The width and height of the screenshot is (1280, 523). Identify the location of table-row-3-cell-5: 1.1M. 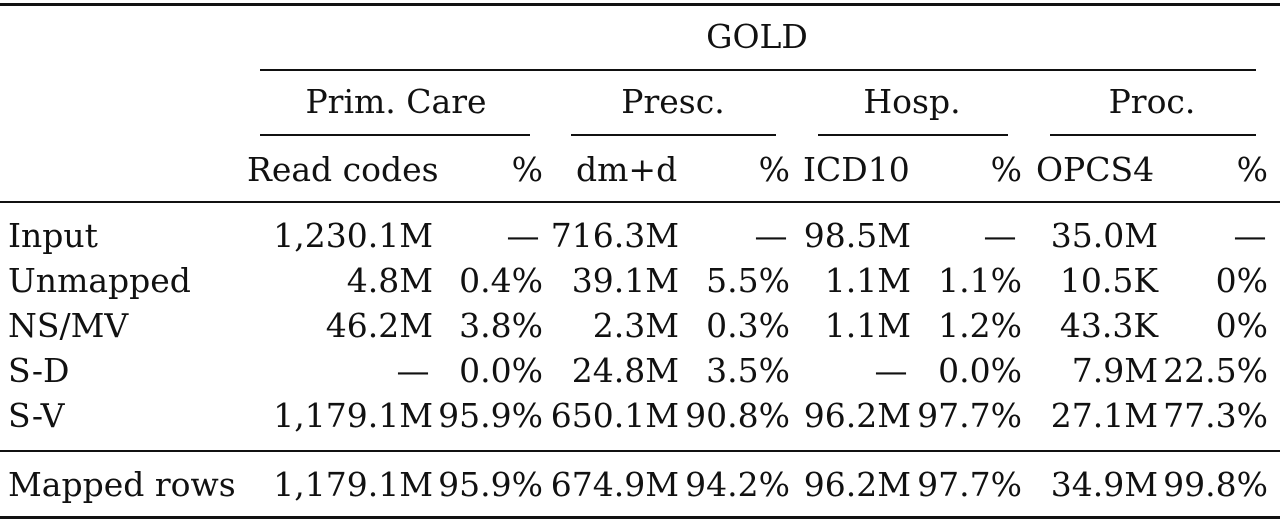
(867, 325).